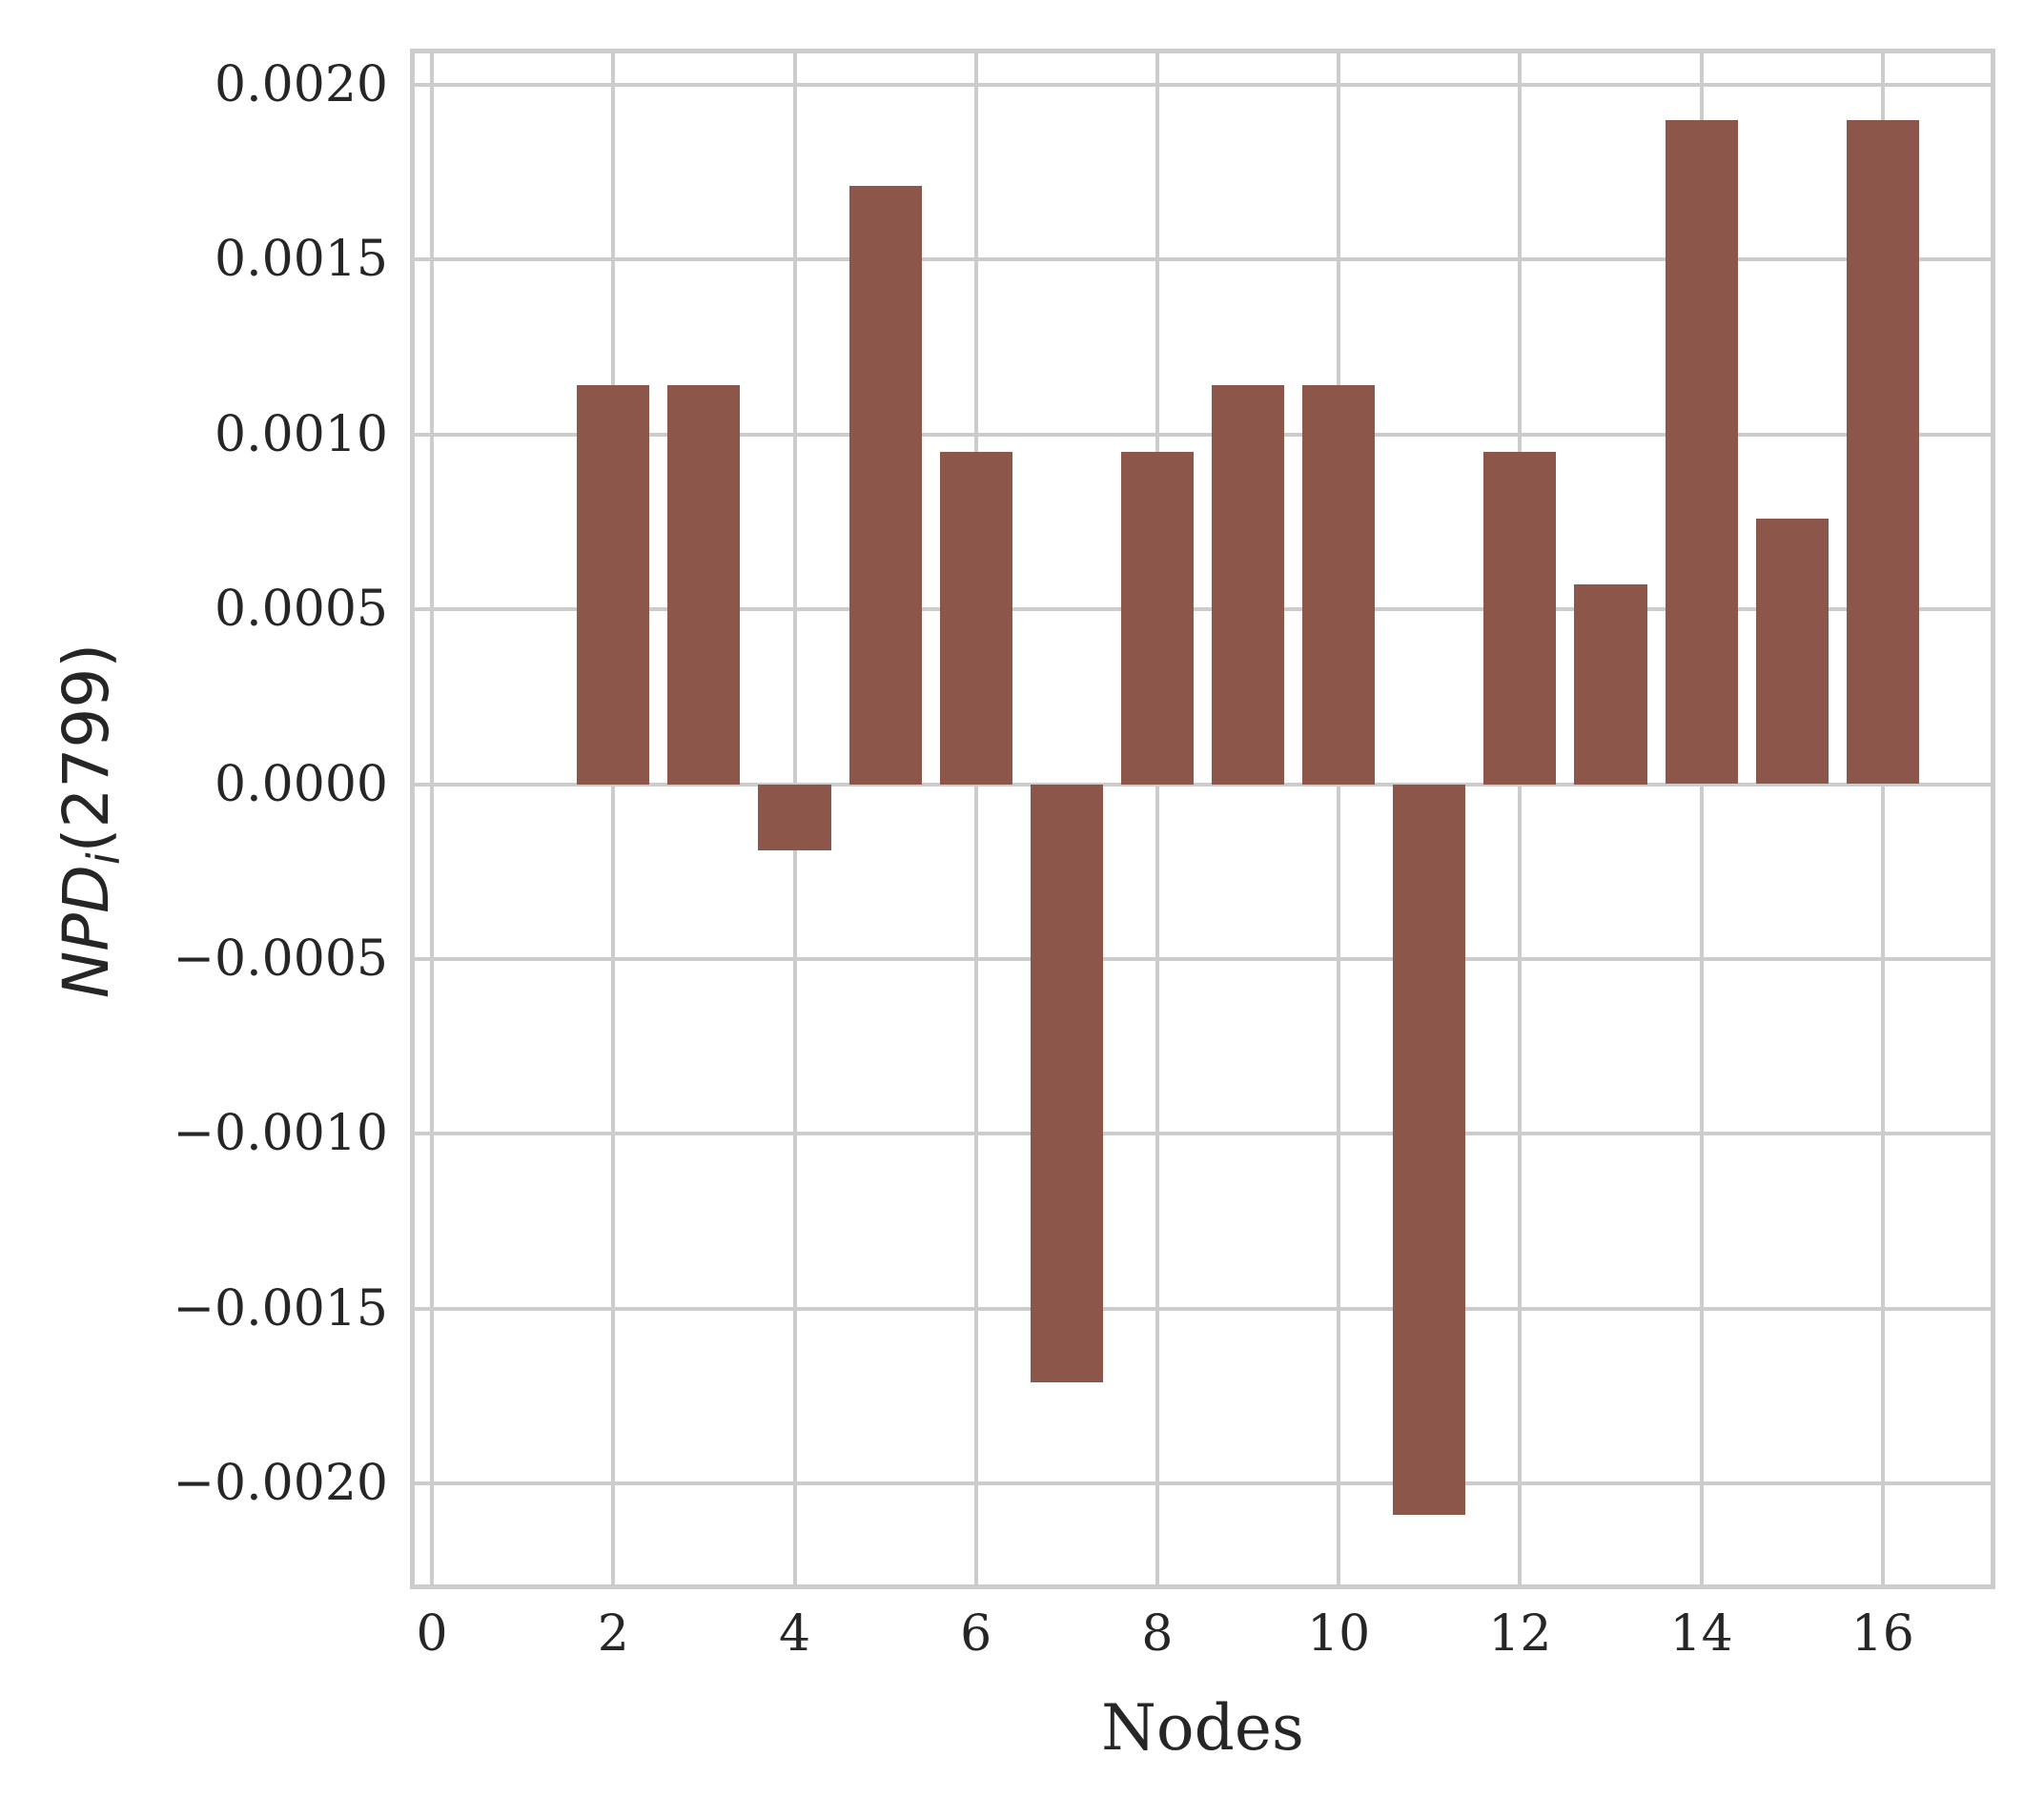 This screenshot has height=1818, width=2044. I want to click on ytick-label-0.0020: 0.0020, so click(301, 84).